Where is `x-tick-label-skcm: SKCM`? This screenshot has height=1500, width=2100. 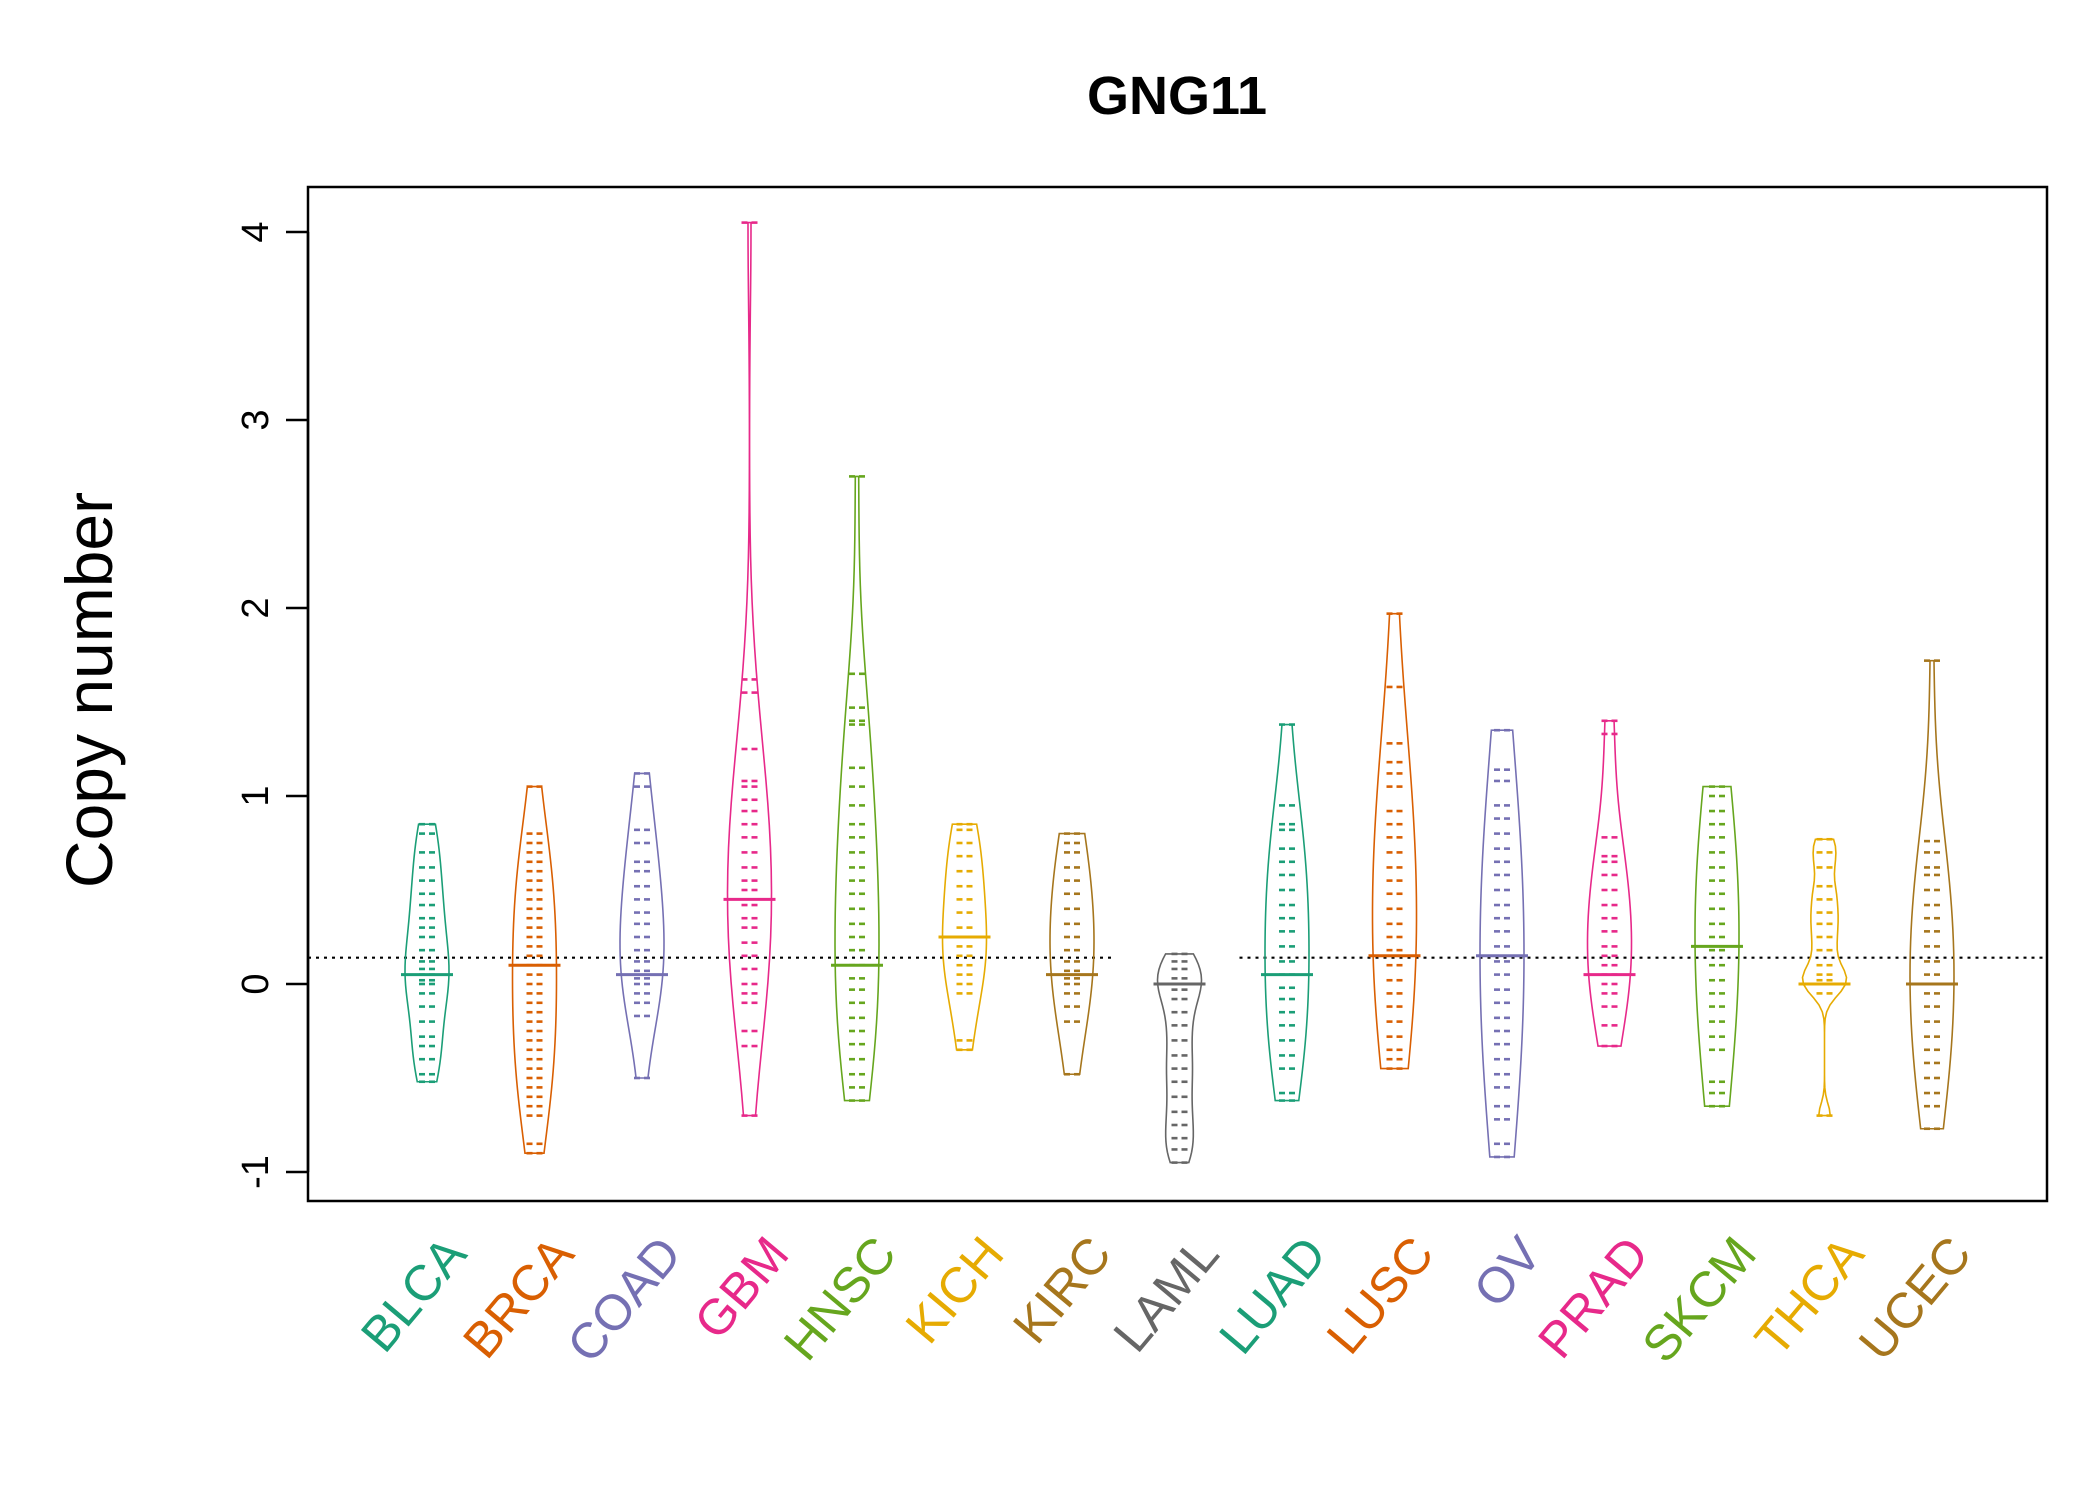
x-tick-label-skcm: SKCM is located at coordinates (1699, 1299).